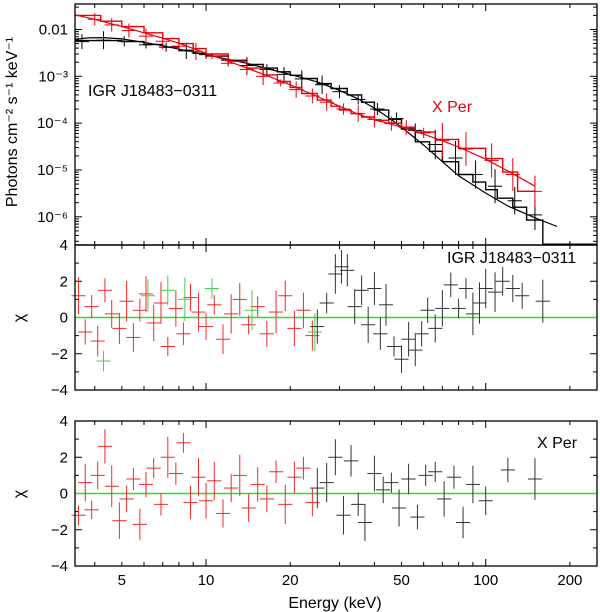 The width and height of the screenshot is (600, 612). I want to click on y-tick-label: 10⁻⁴, so click(52, 123).